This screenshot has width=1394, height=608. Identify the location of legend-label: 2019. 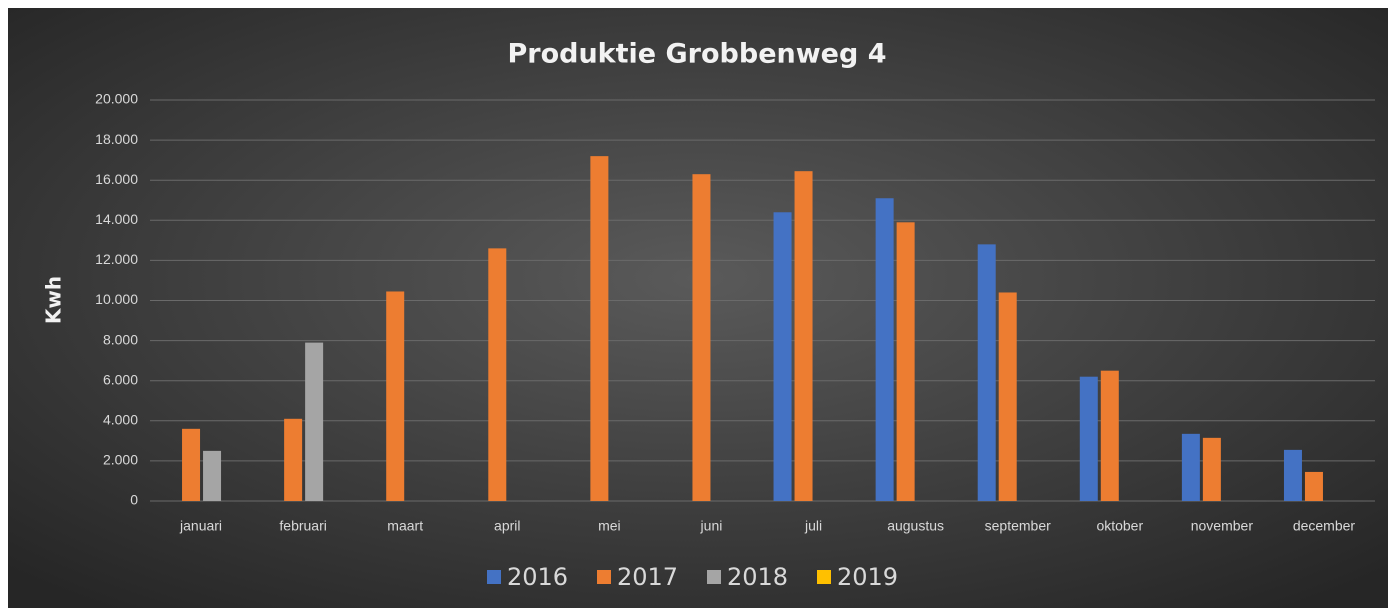
(867, 577).